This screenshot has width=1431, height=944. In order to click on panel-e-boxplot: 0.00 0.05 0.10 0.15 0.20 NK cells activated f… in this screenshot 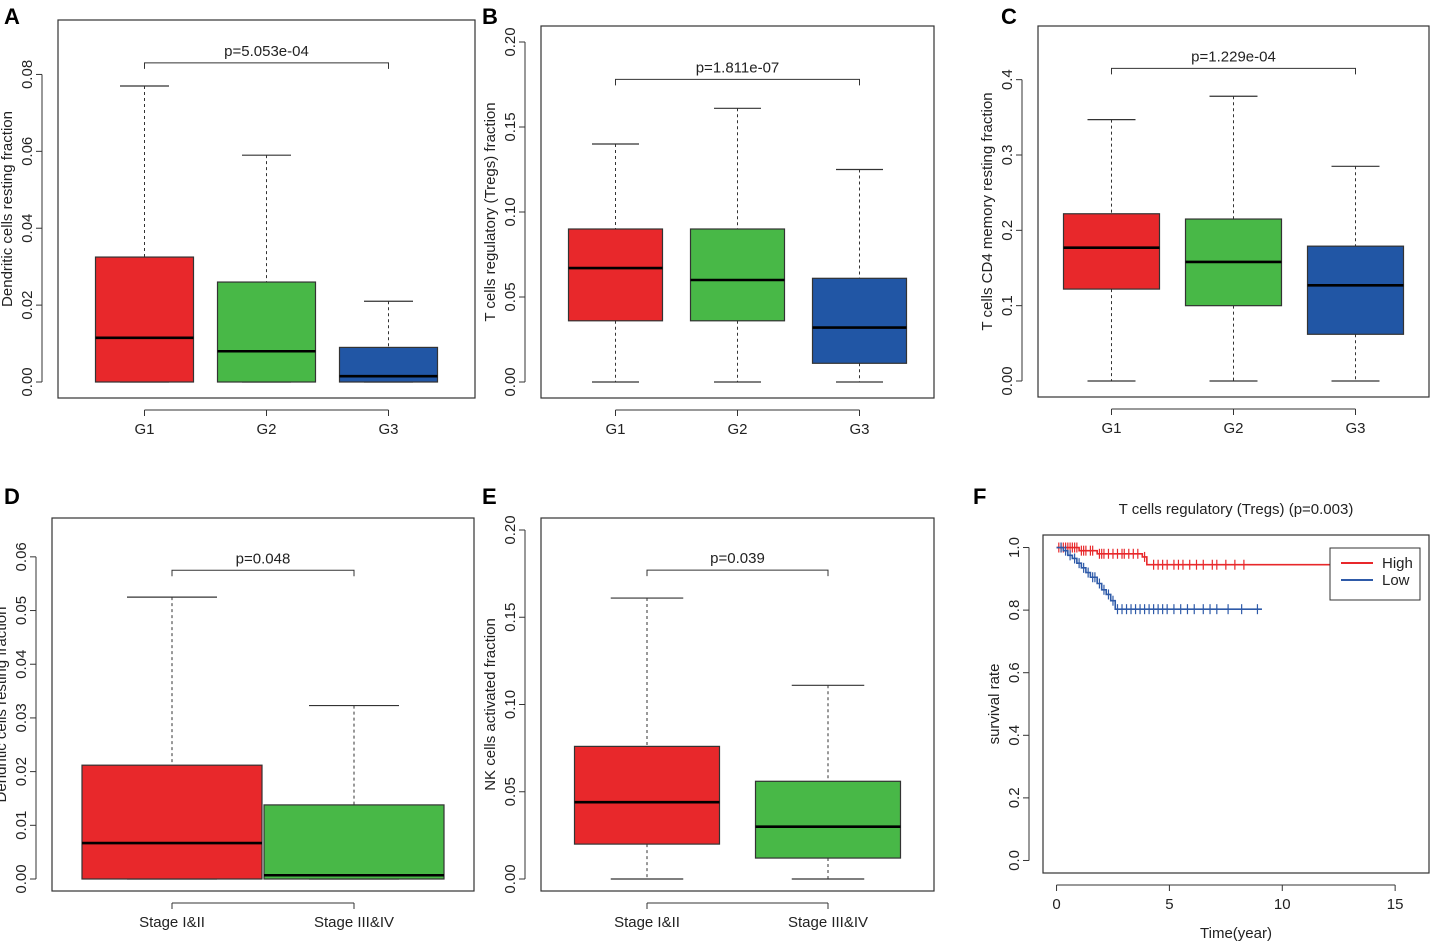, I will do `click(708, 723)`.